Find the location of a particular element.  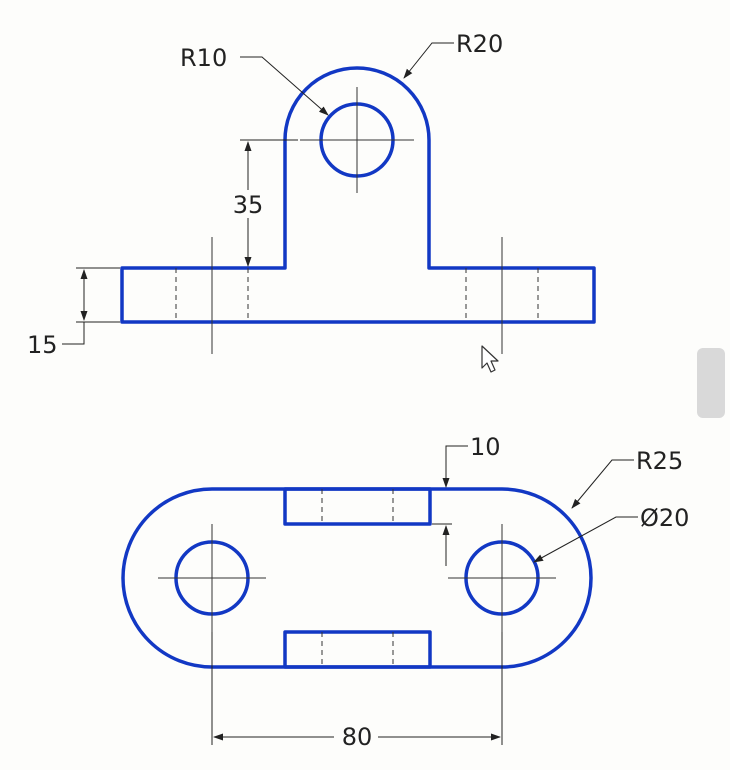

d20-leader is located at coordinates (585, 539).